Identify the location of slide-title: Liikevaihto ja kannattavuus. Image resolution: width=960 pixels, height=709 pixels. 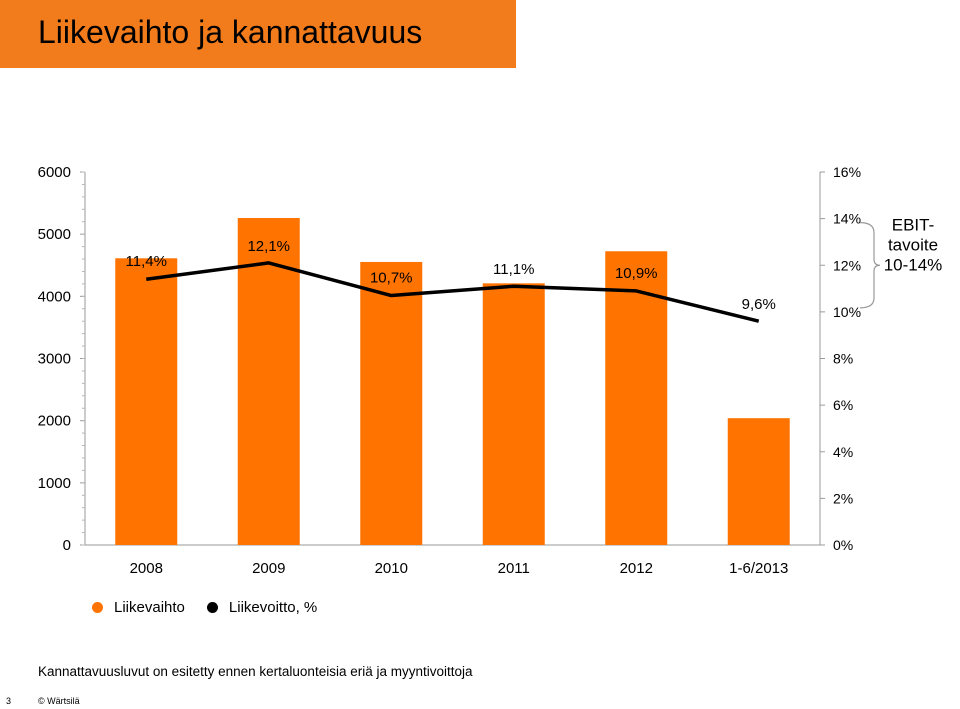
(230, 32).